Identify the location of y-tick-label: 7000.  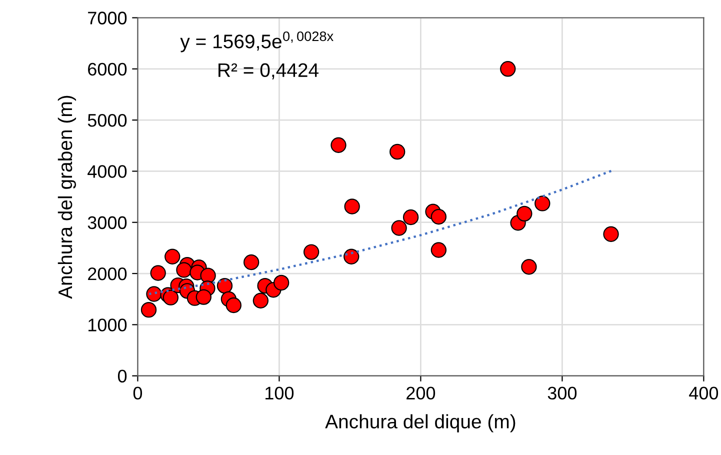
(107, 18).